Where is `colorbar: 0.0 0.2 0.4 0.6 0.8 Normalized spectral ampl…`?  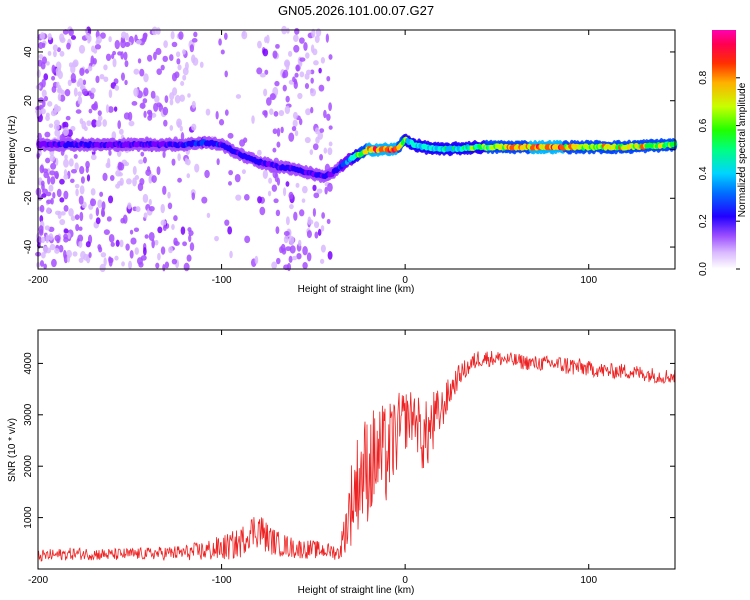 colorbar: 0.0 0.2 0.4 0.6 0.8 Normalized spectral ampl… is located at coordinates (723, 153).